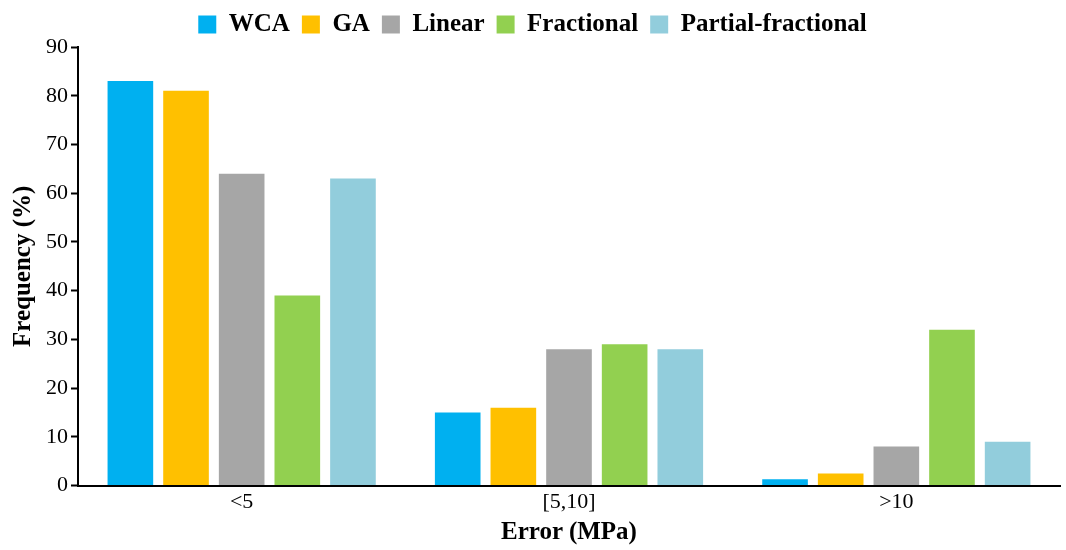 This screenshot has width=1066, height=550. I want to click on legend-label: Fractional, so click(583, 22).